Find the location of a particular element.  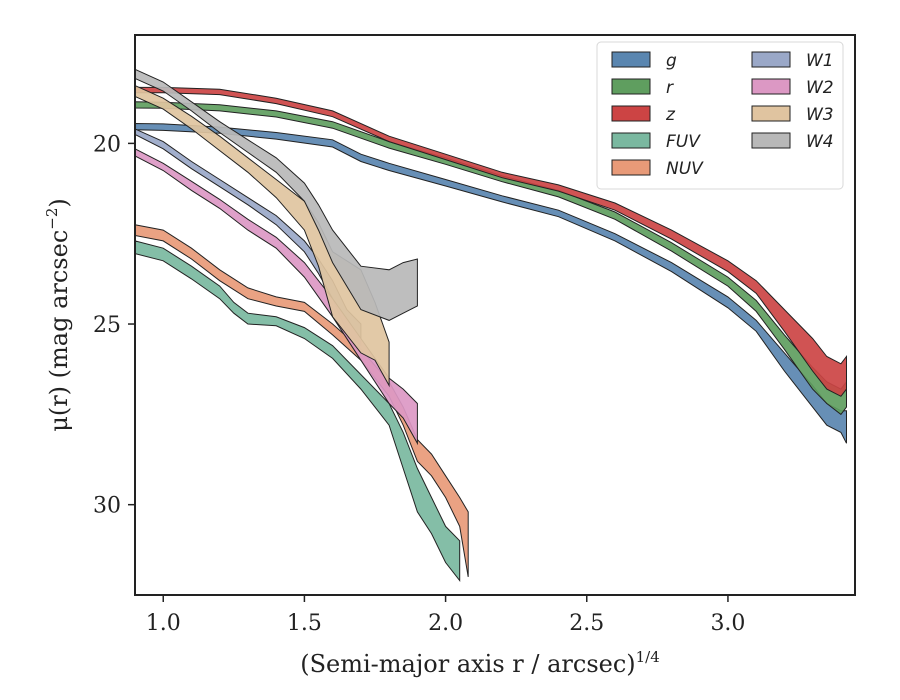

x-tick-label: 2.5 is located at coordinates (586, 623).